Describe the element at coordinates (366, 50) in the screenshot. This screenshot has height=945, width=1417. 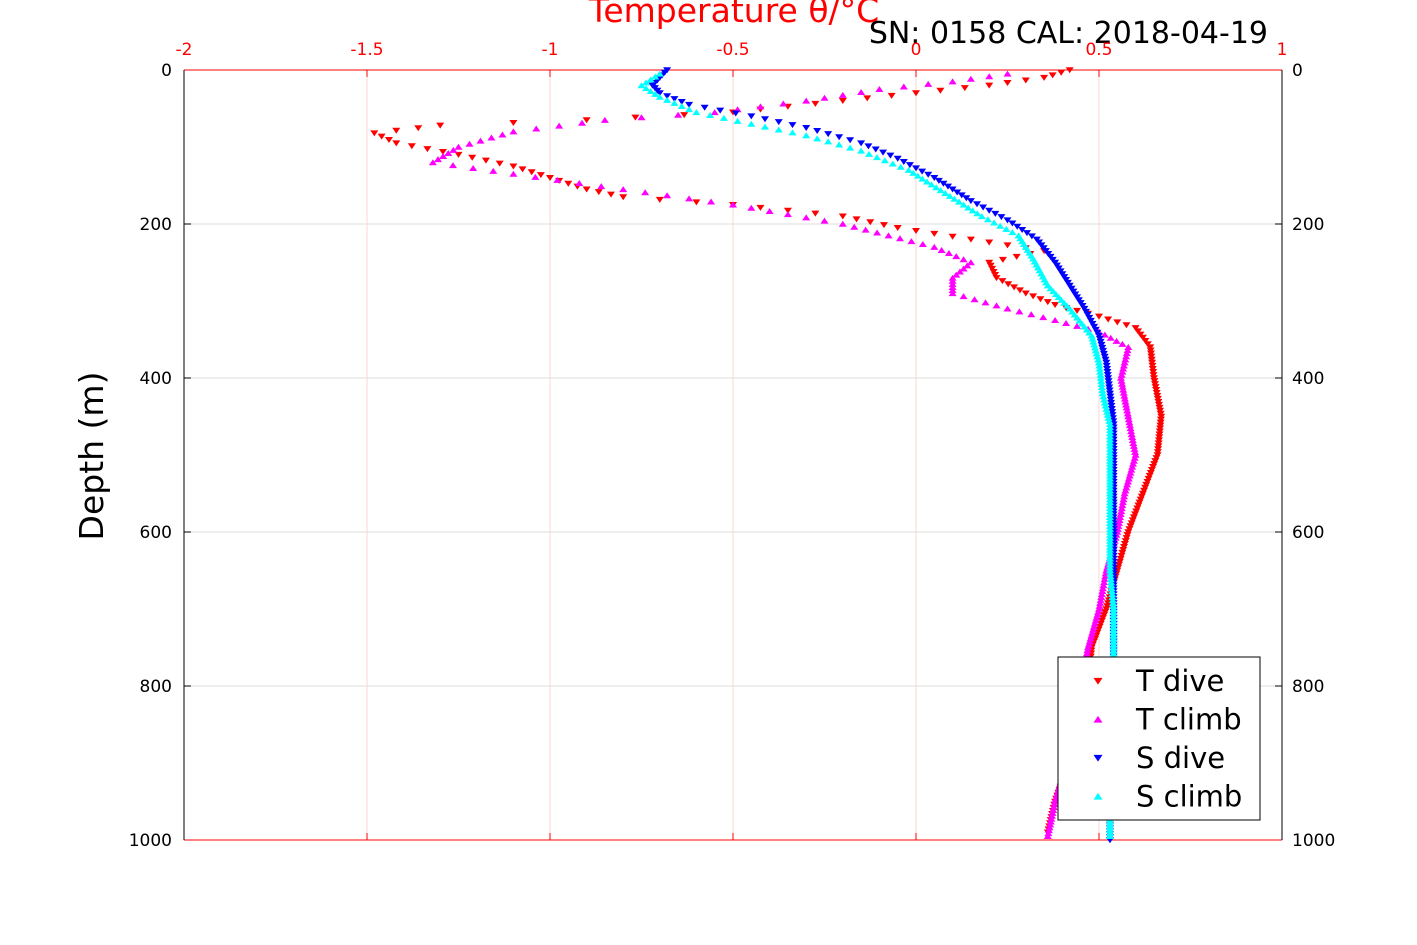
I see `x-tick-label: -1.5` at that location.